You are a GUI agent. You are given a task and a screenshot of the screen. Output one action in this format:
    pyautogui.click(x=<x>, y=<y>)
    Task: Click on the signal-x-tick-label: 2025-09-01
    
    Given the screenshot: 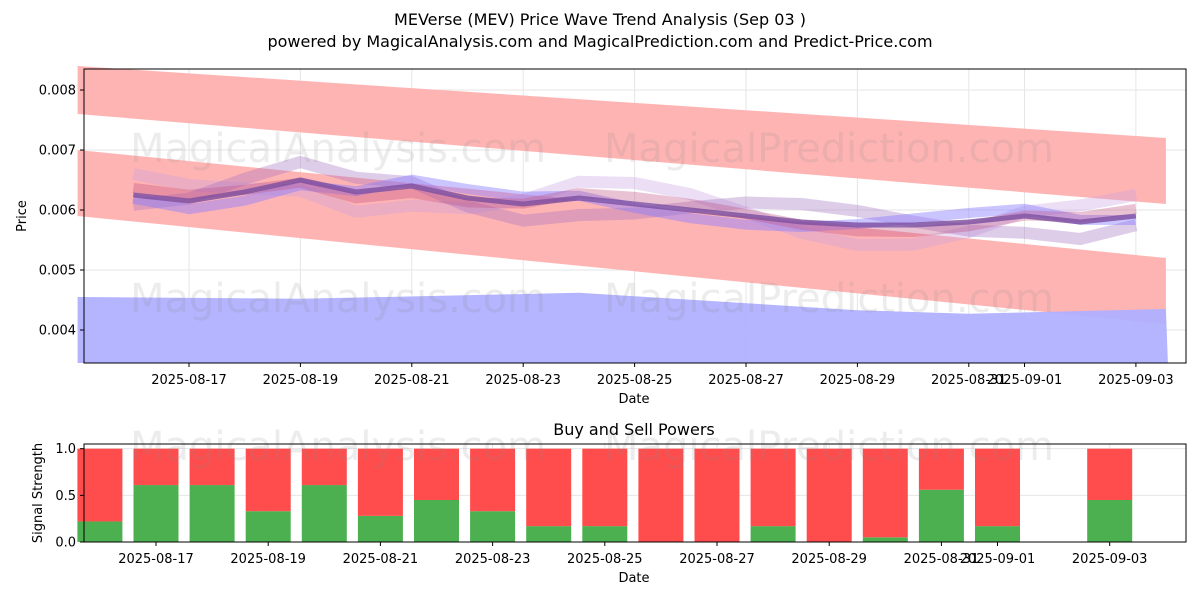 What is the action you would take?
    pyautogui.click(x=998, y=559)
    